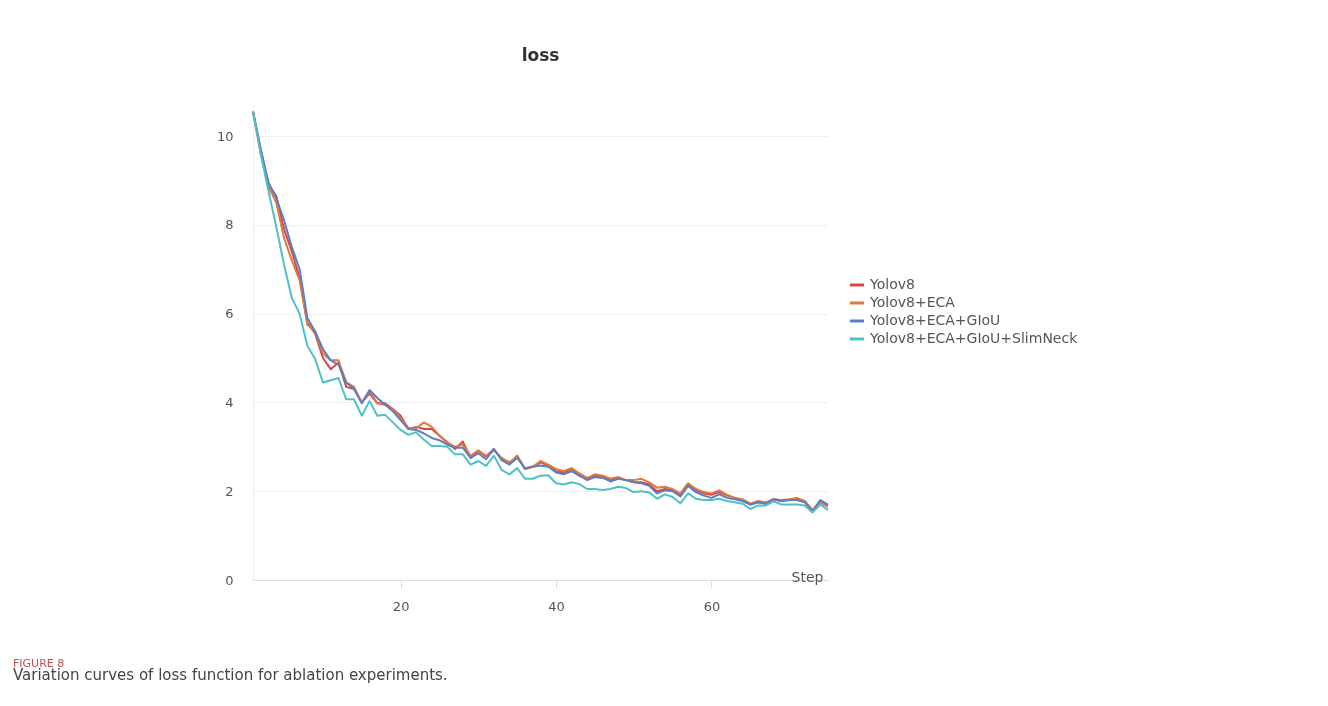 The image size is (1328, 706). Describe the element at coordinates (712, 606) in the screenshot. I see `x-tick-label: 60` at that location.